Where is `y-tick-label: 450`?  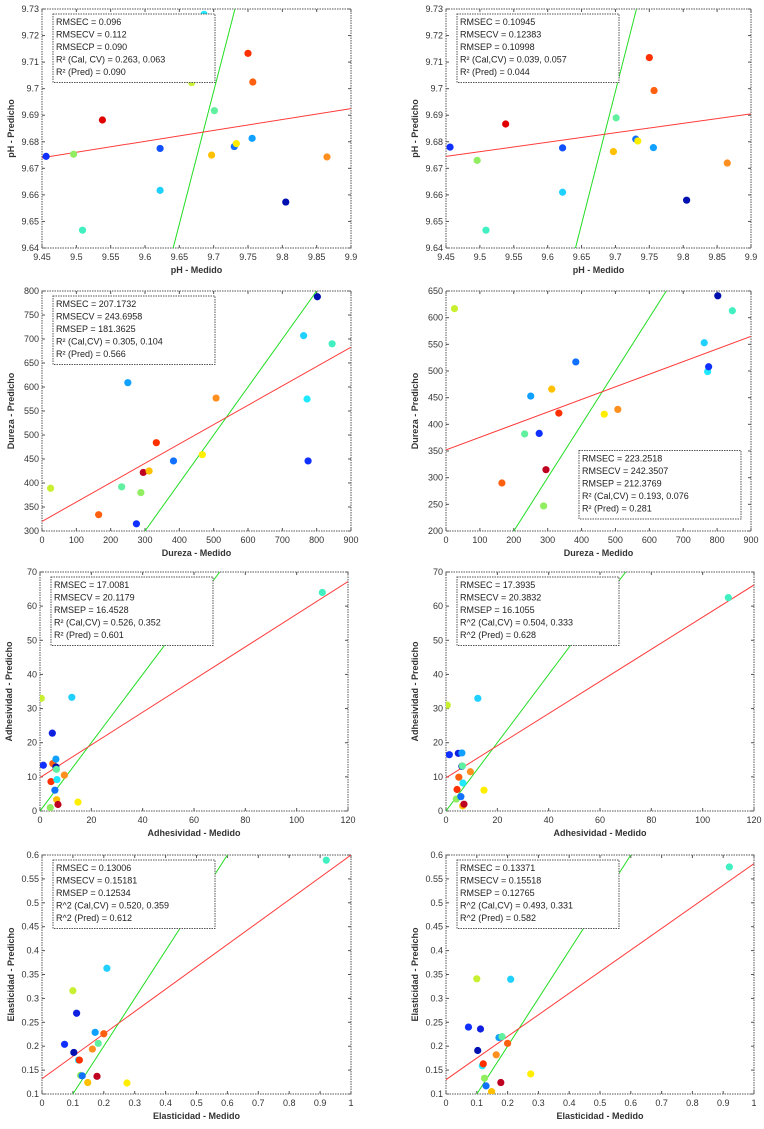 y-tick-label: 450 is located at coordinates (435, 398).